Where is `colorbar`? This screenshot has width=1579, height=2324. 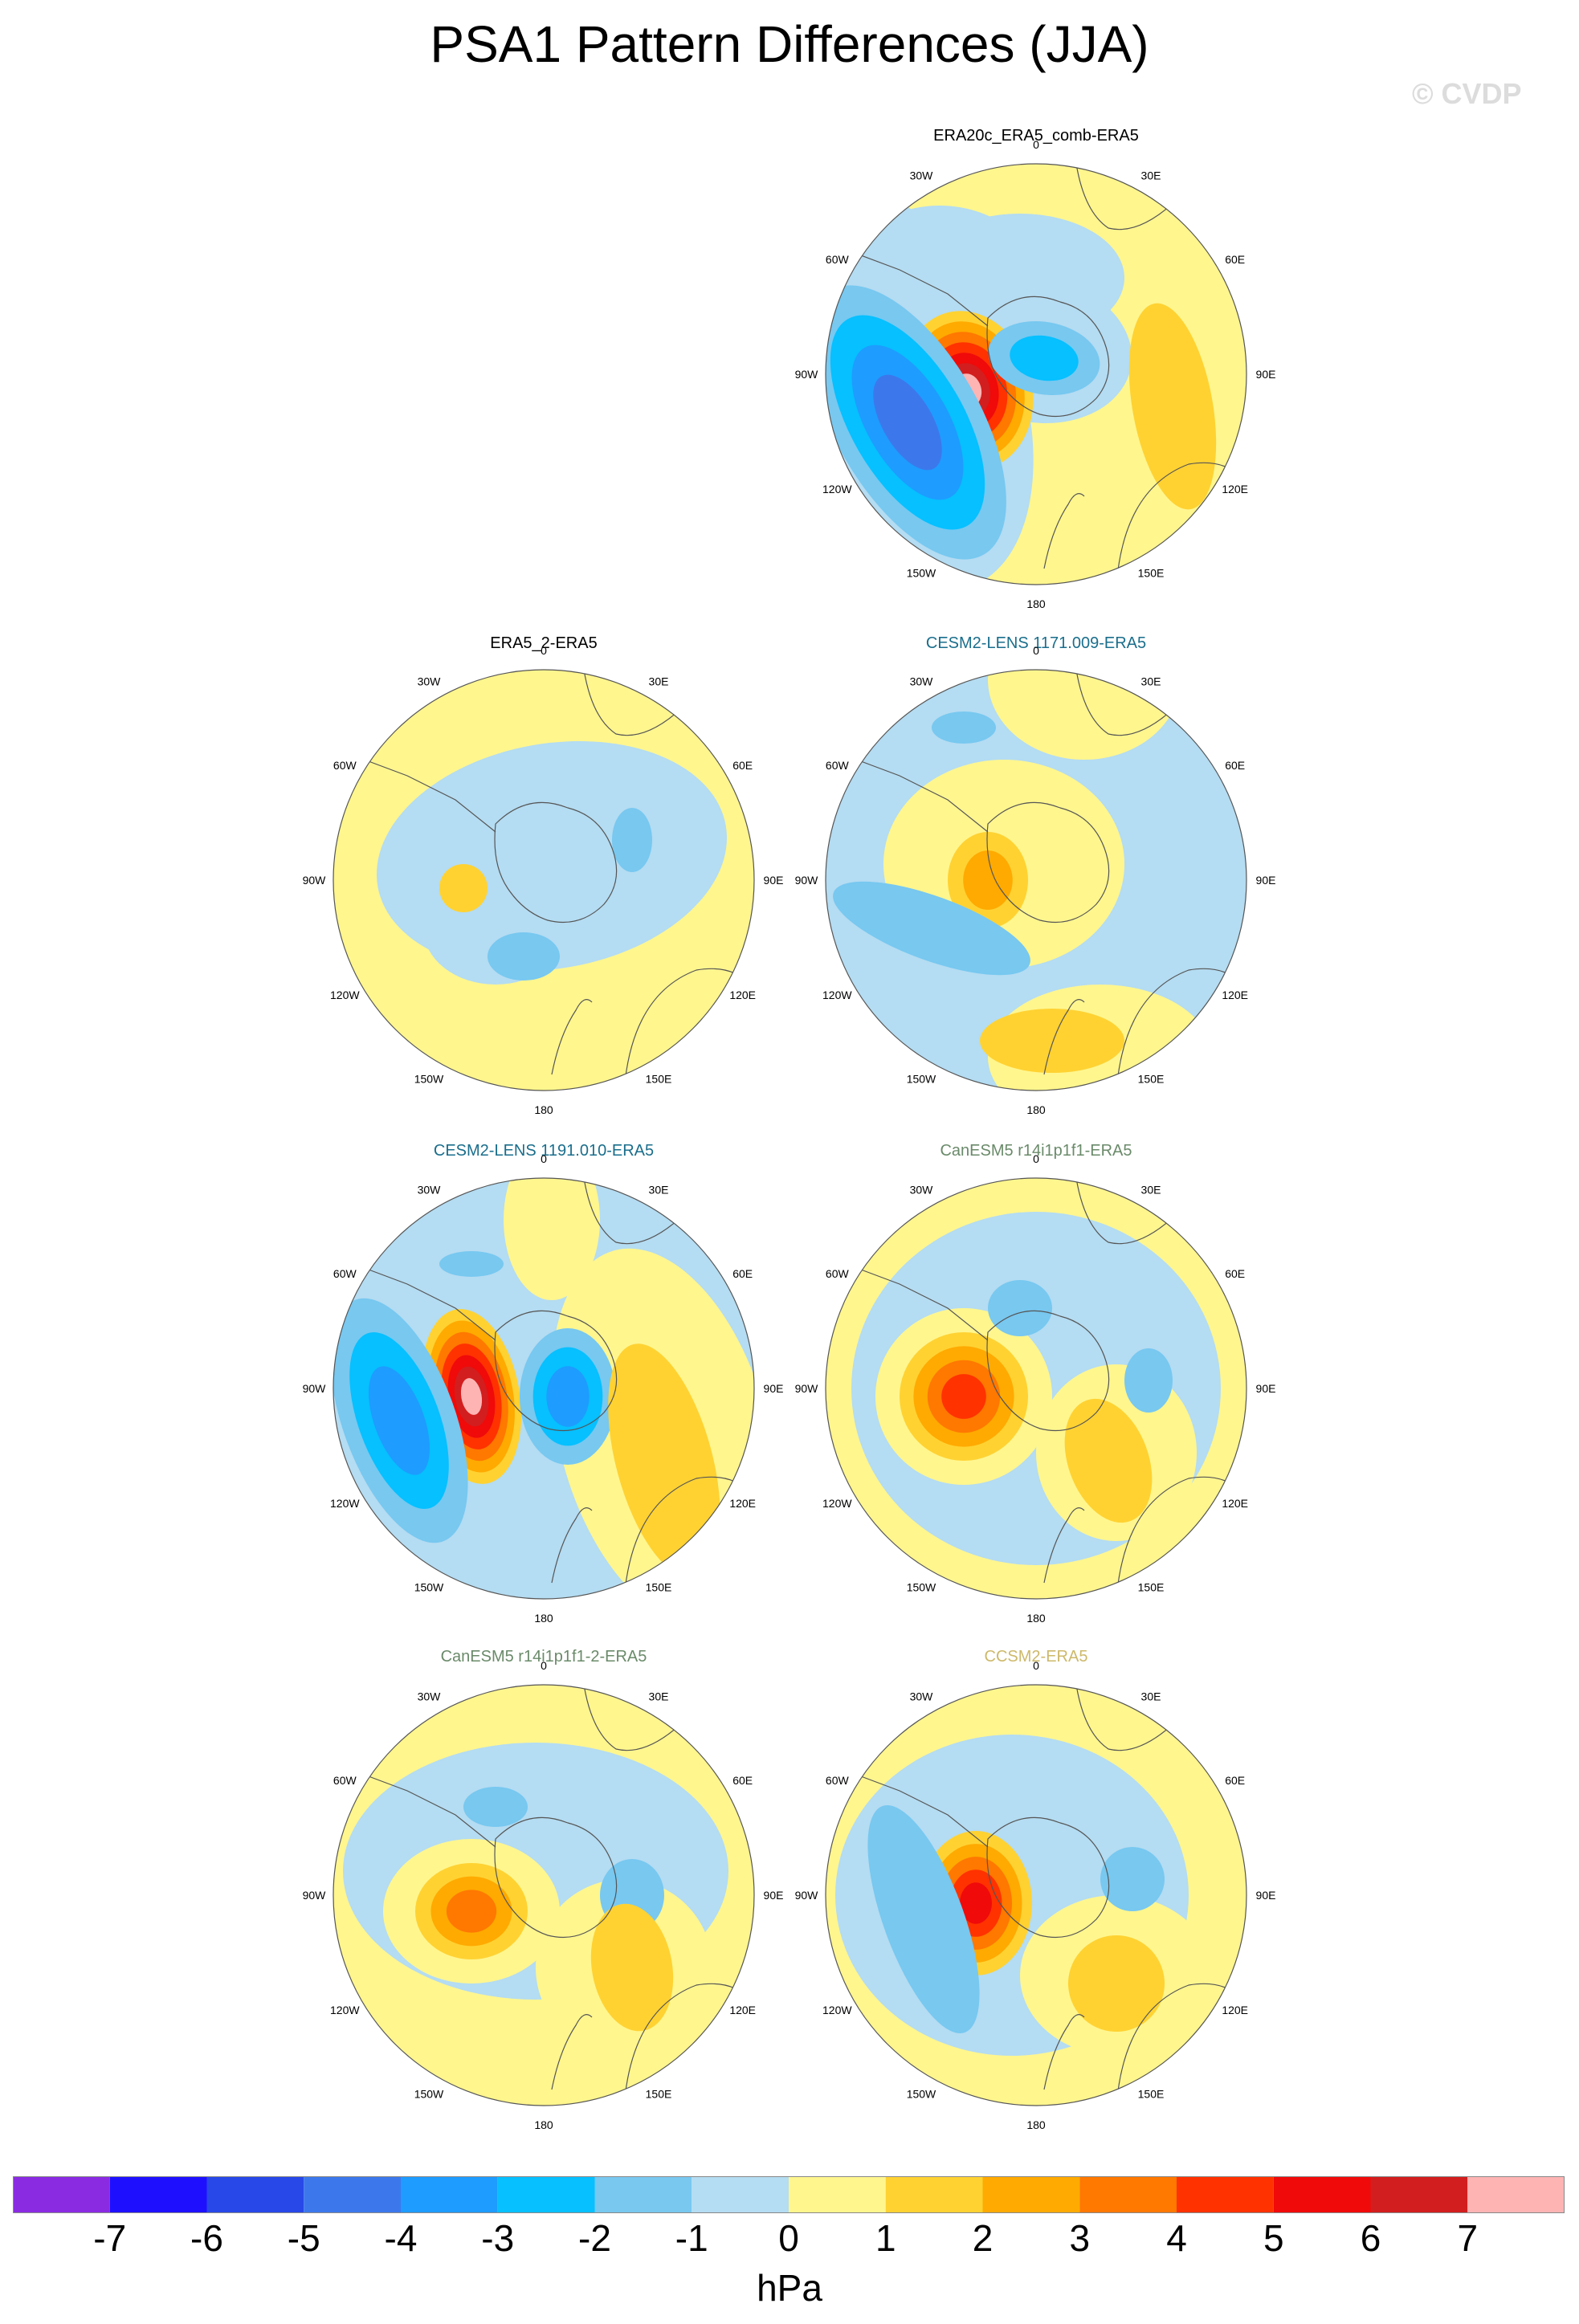
colorbar is located at coordinates (789, 2194).